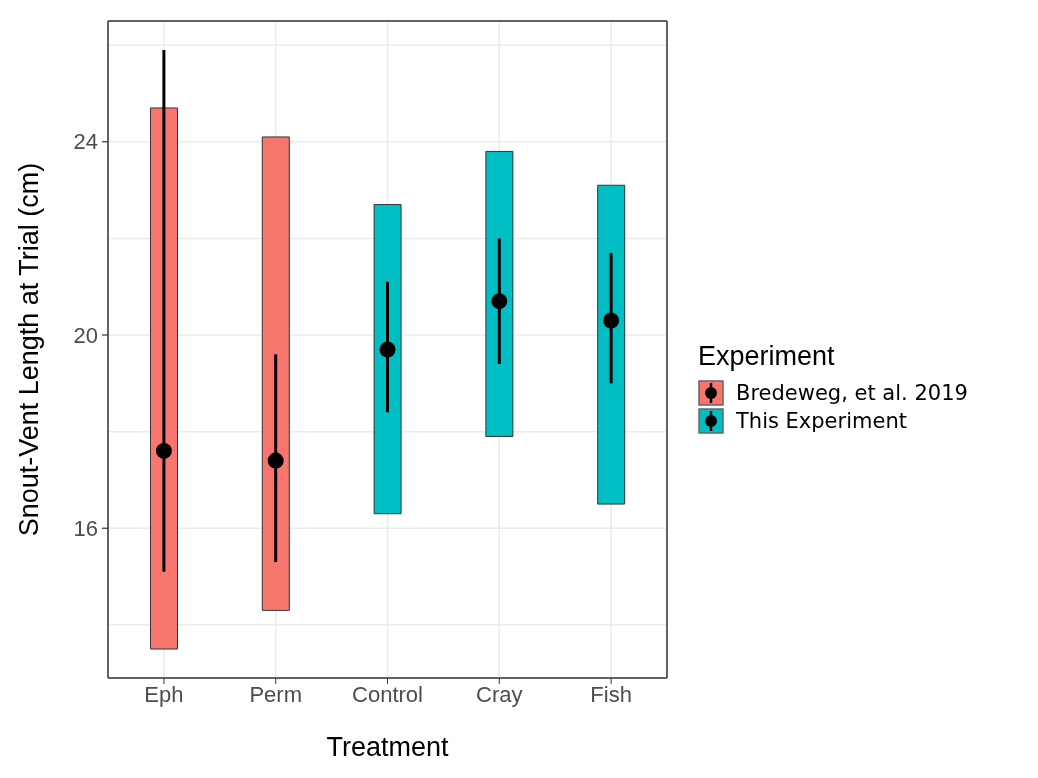  I want to click on x-tick-label: Cray, so click(499, 694).